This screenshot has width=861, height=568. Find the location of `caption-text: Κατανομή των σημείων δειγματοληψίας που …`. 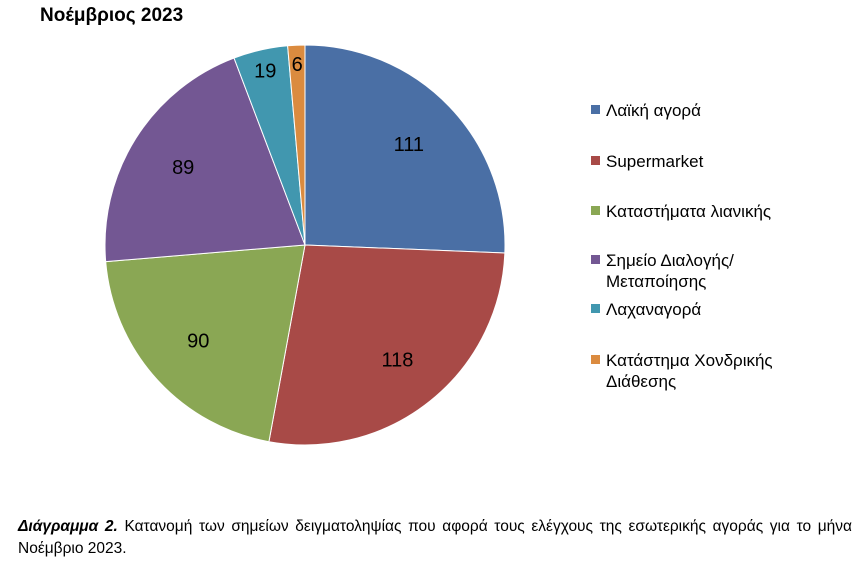

caption-text: Κατανομή των σημείων δειγματοληψίας που … is located at coordinates (435, 537).